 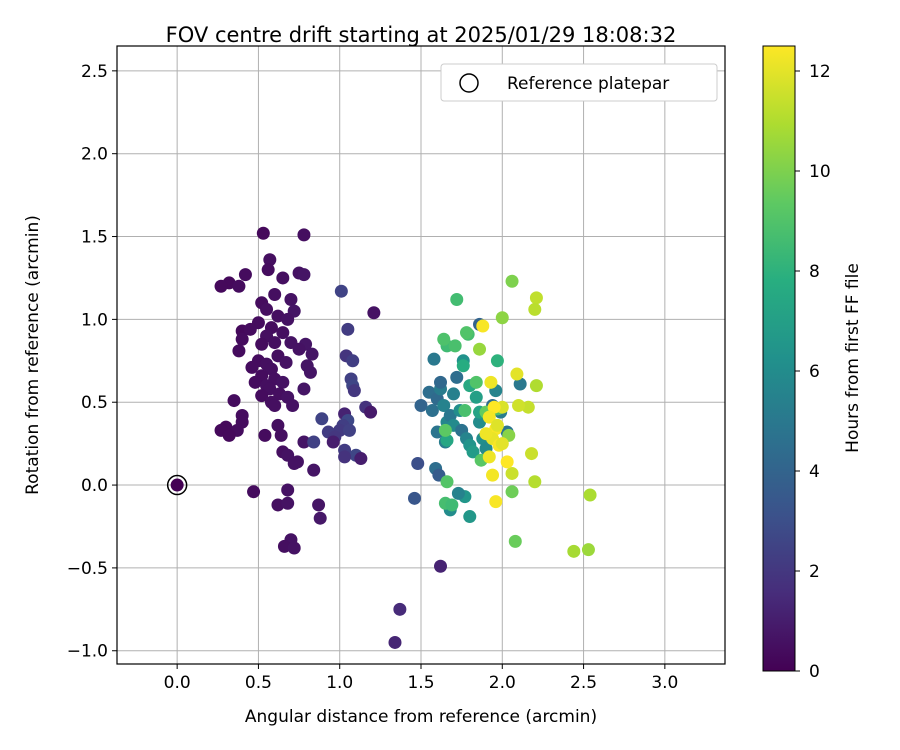 I want to click on y-tick-label: 1.5, so click(x=94, y=238).